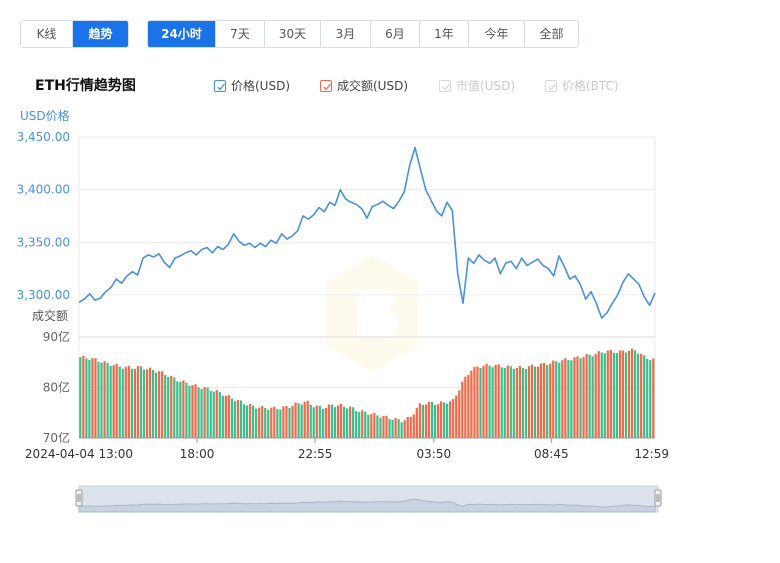 Image resolution: width=780 pixels, height=563 pixels. I want to click on x-tick-label: 12:59, so click(651, 454).